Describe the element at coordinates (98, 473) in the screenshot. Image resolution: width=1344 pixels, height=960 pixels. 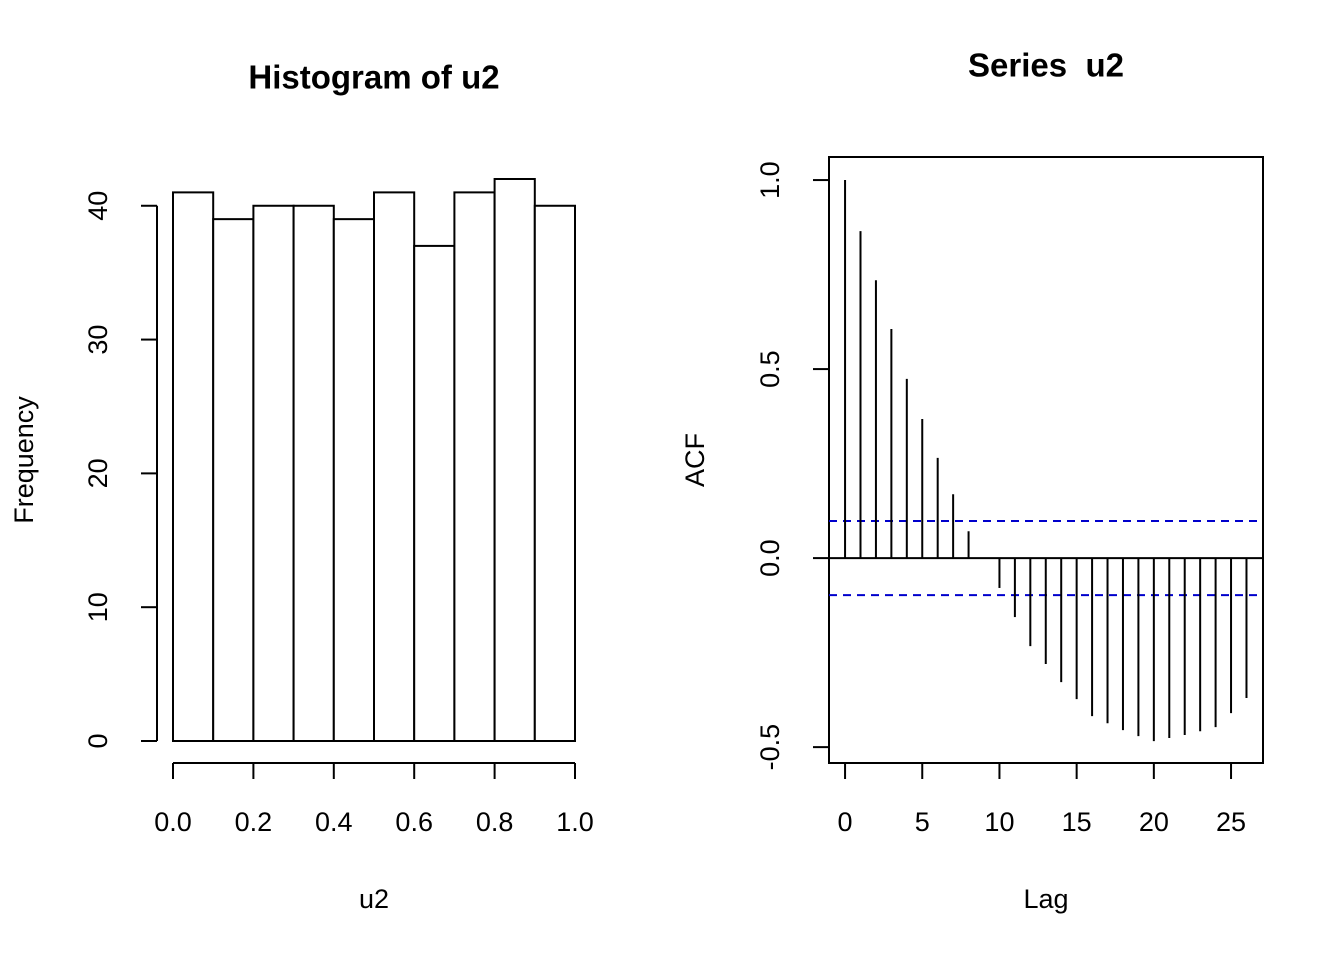
I see `y-tick-label: 20` at that location.